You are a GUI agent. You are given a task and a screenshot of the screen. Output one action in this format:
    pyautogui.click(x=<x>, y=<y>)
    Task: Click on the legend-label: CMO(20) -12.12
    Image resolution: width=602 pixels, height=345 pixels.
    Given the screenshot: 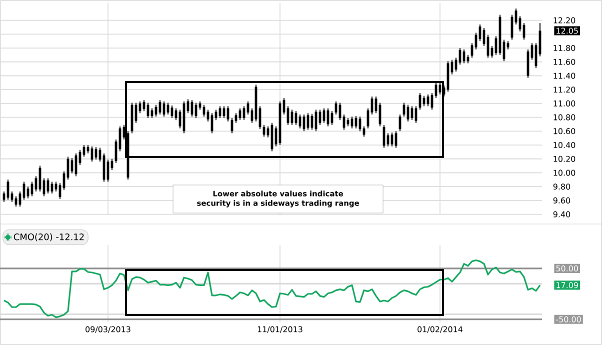 What is the action you would take?
    pyautogui.click(x=49, y=237)
    